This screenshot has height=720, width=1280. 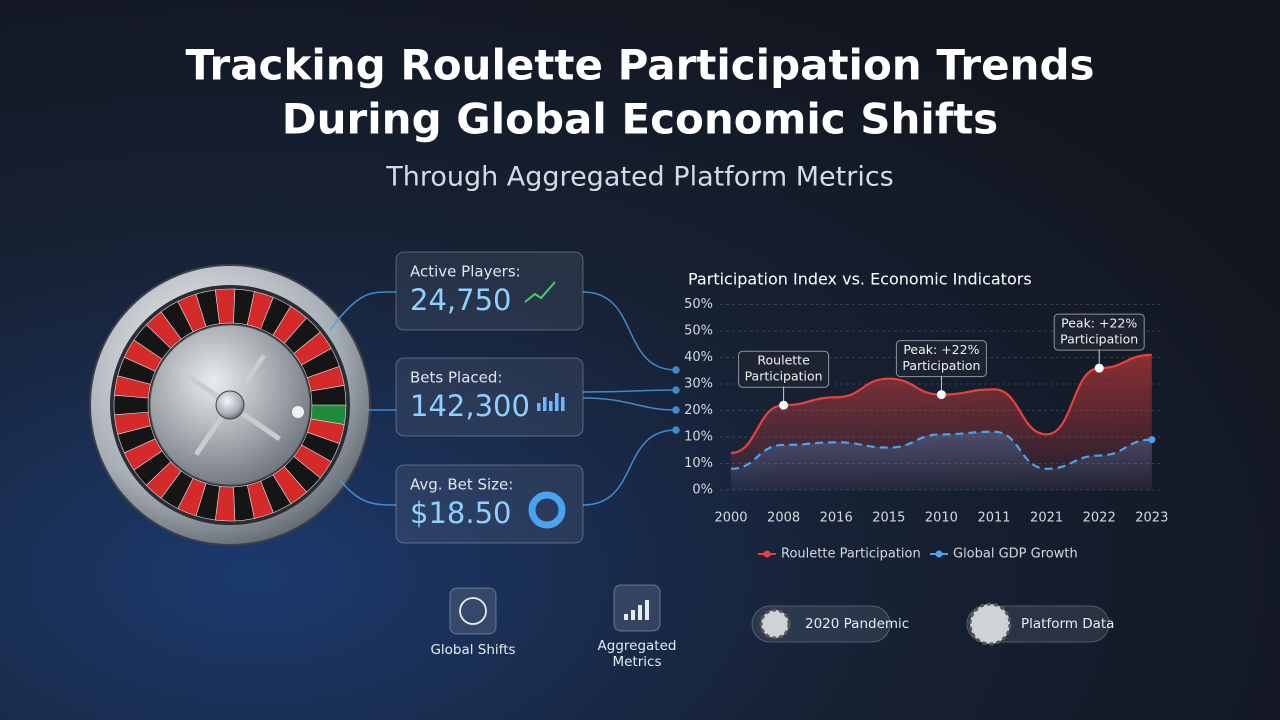 What do you see at coordinates (465, 272) in the screenshot?
I see `metric-label: Active Players:` at bounding box center [465, 272].